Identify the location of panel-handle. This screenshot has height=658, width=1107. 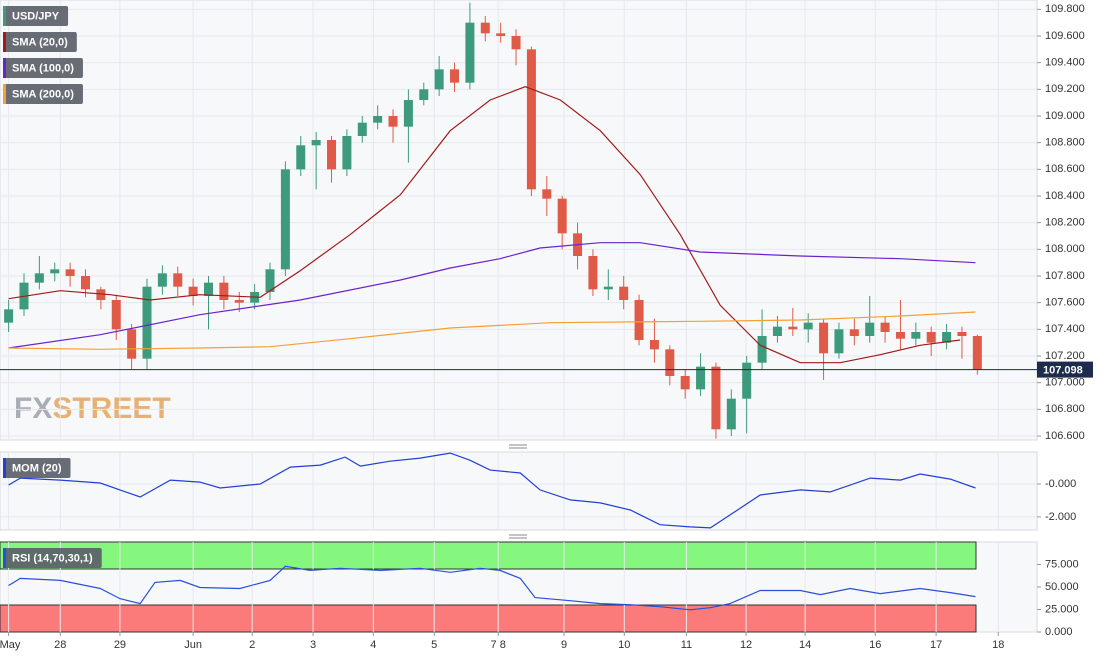
(518, 491).